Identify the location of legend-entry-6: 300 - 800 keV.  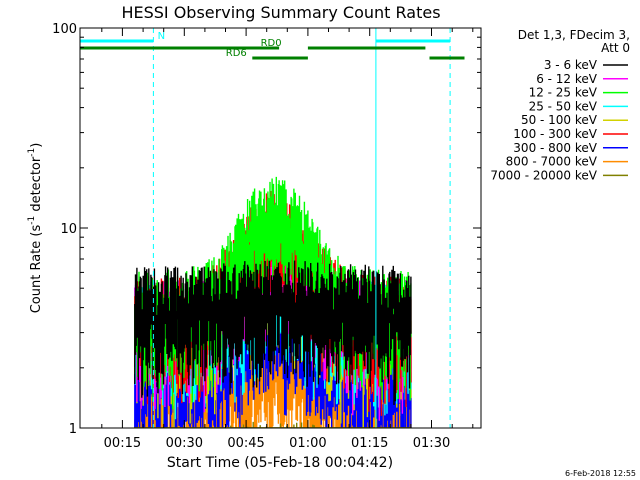
(570, 148).